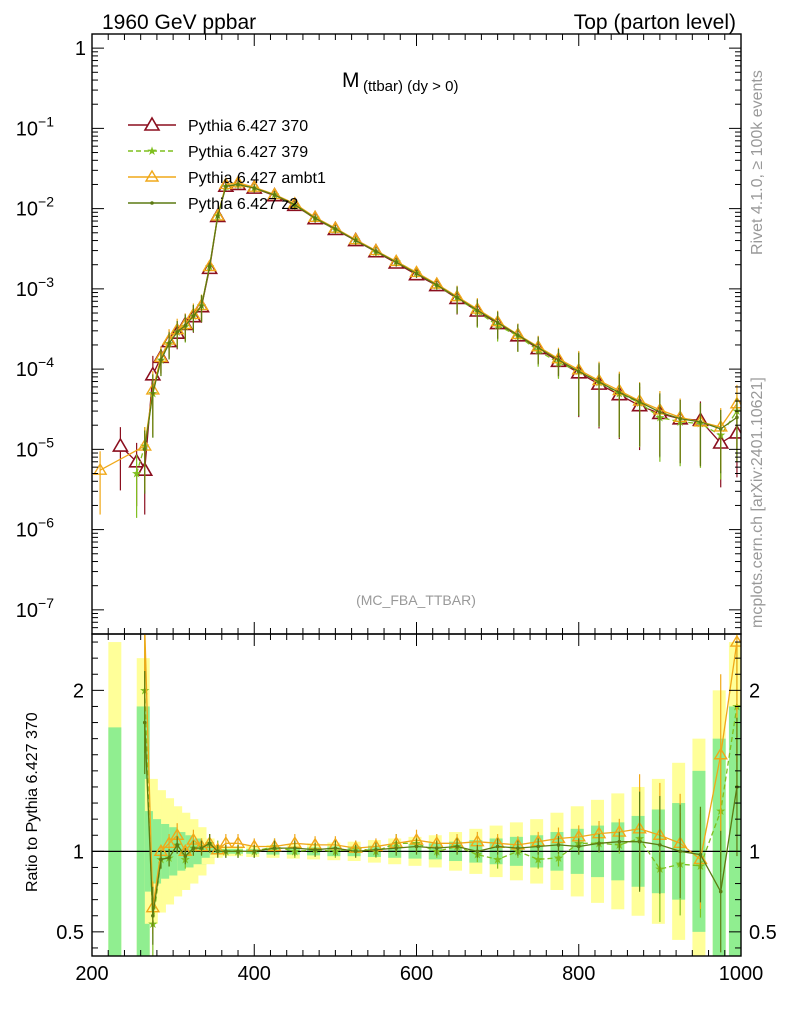  Describe the element at coordinates (152, 151) in the screenshot. I see `legend-marker-p379: ★` at that location.